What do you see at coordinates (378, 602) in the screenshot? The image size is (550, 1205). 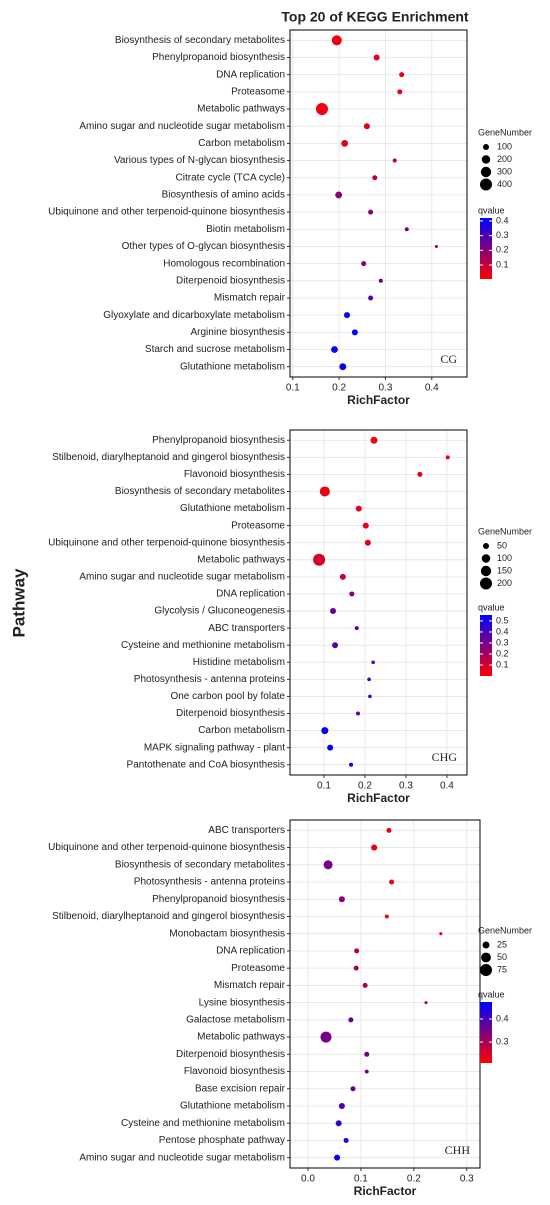 I see `plot-frame` at bounding box center [378, 602].